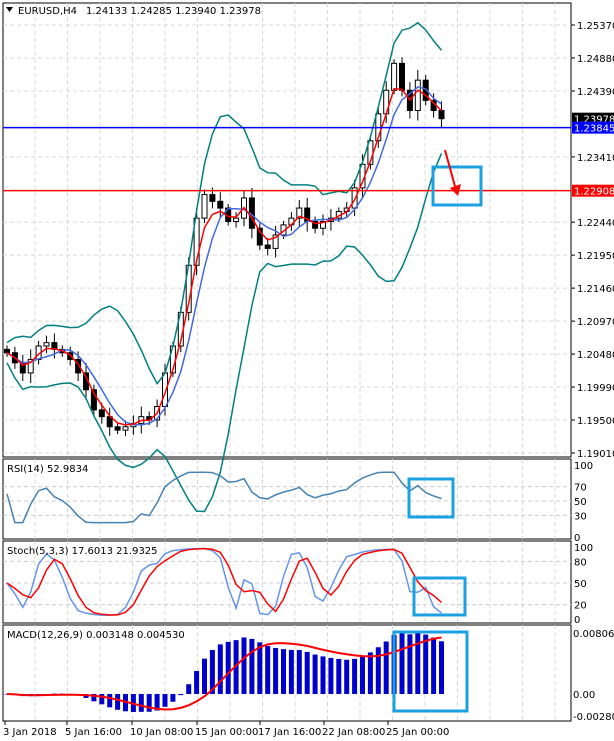 The width and height of the screenshot is (614, 741). What do you see at coordinates (224, 497) in the screenshot?
I see `rsi-panel` at bounding box center [224, 497].